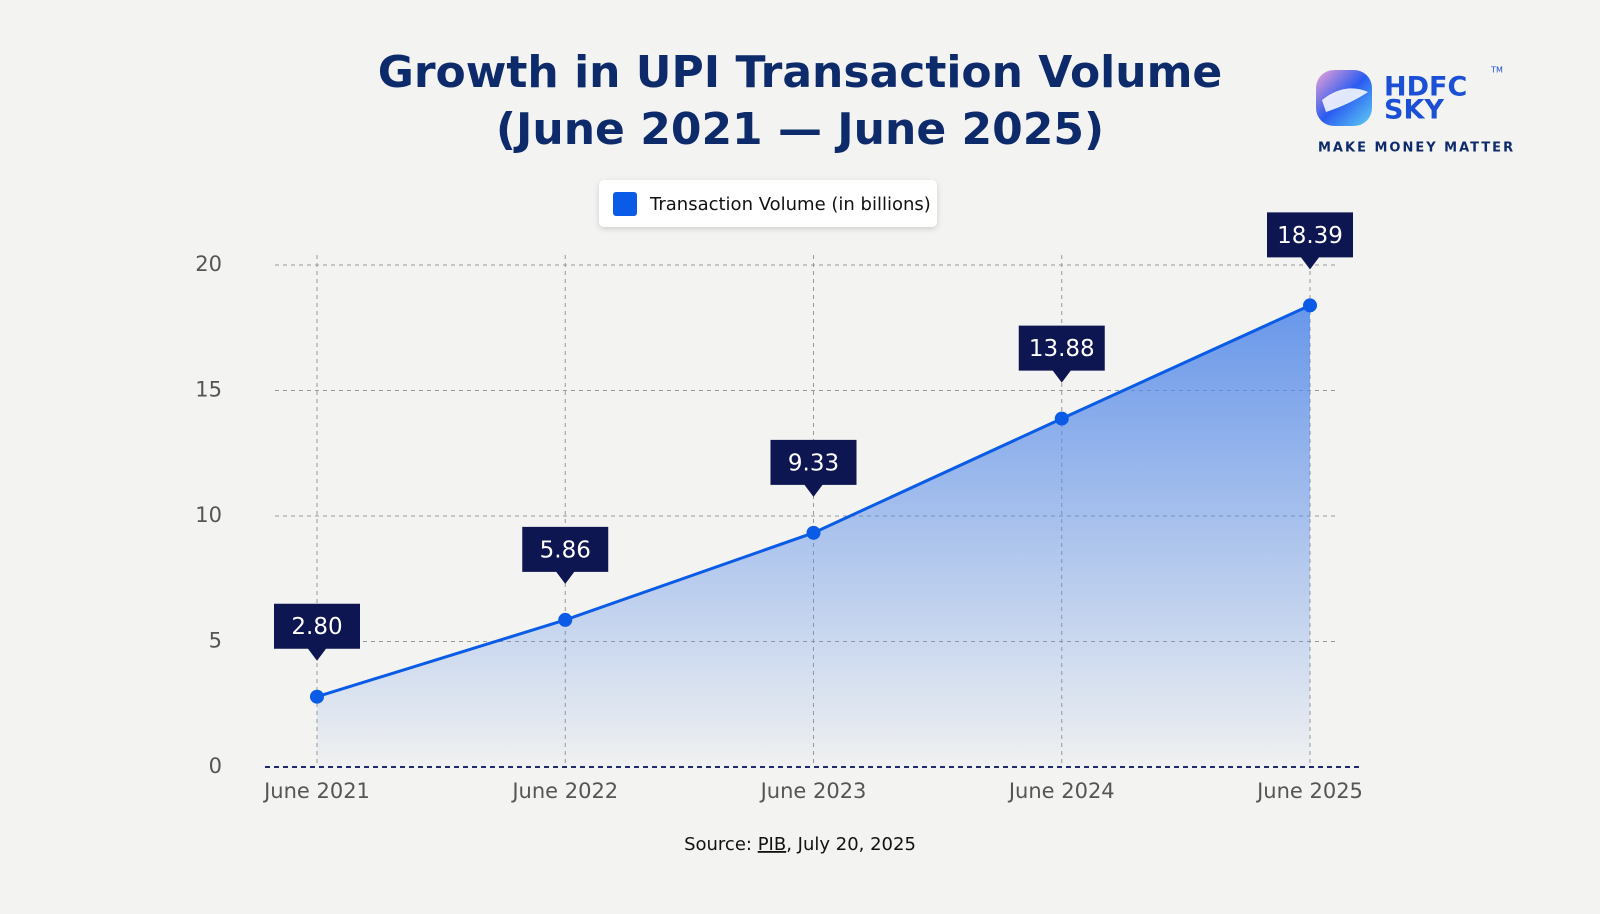  I want to click on x-tick-label: June 2025, so click(1309, 791).